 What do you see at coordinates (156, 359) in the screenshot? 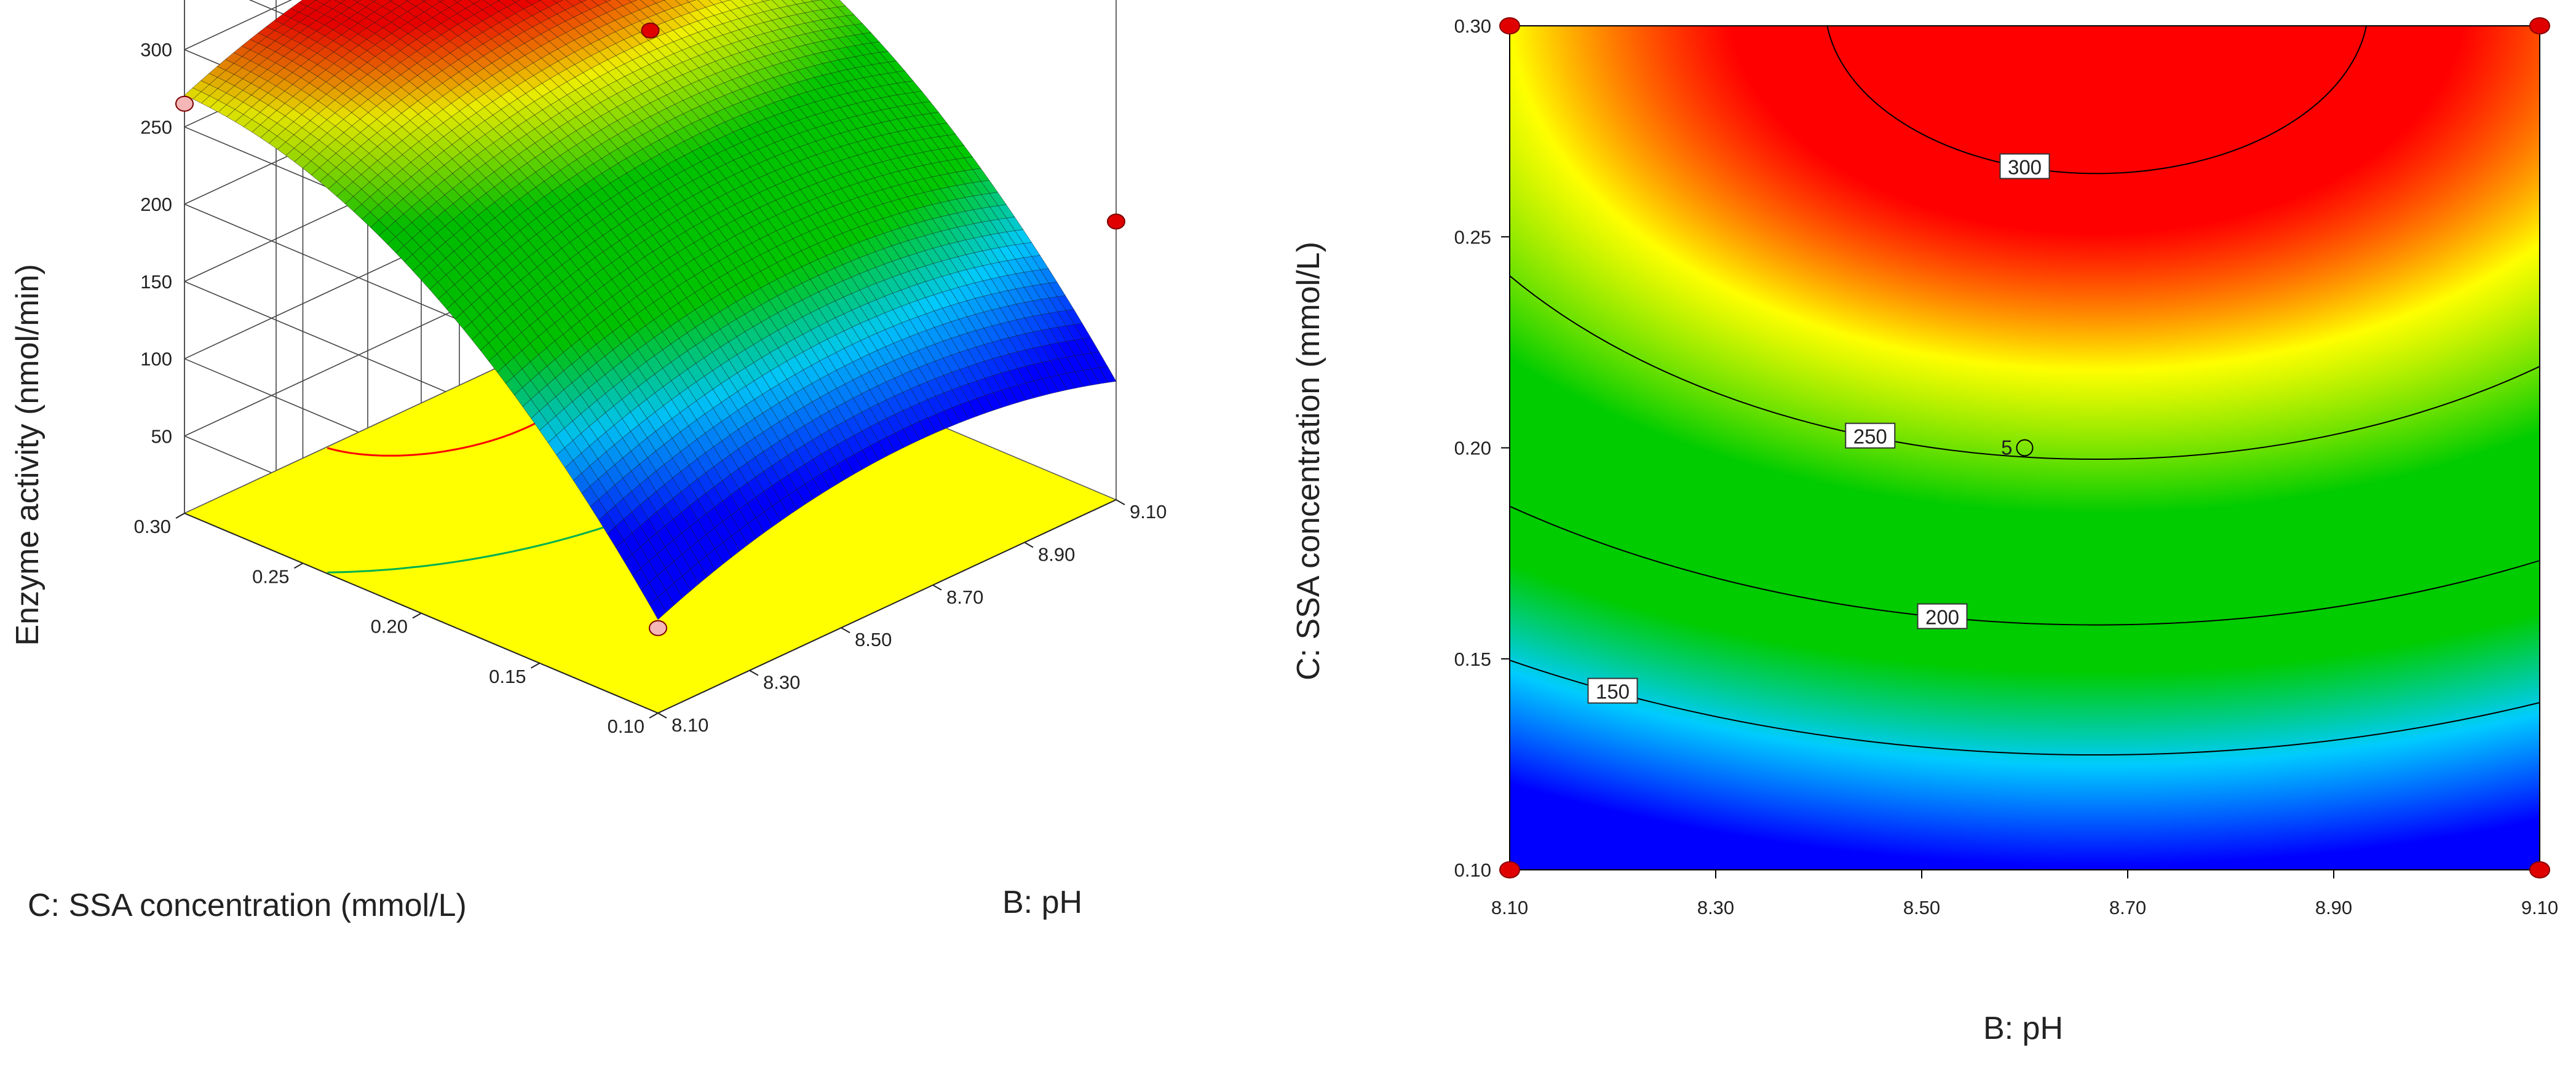
I see `z-tick-label: 100` at bounding box center [156, 359].